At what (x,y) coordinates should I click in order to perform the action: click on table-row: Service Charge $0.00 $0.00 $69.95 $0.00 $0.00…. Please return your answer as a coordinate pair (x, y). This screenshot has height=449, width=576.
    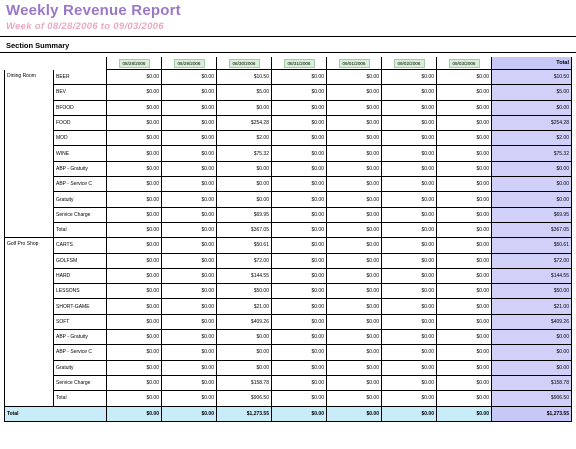
    Looking at the image, I should click on (288, 215).